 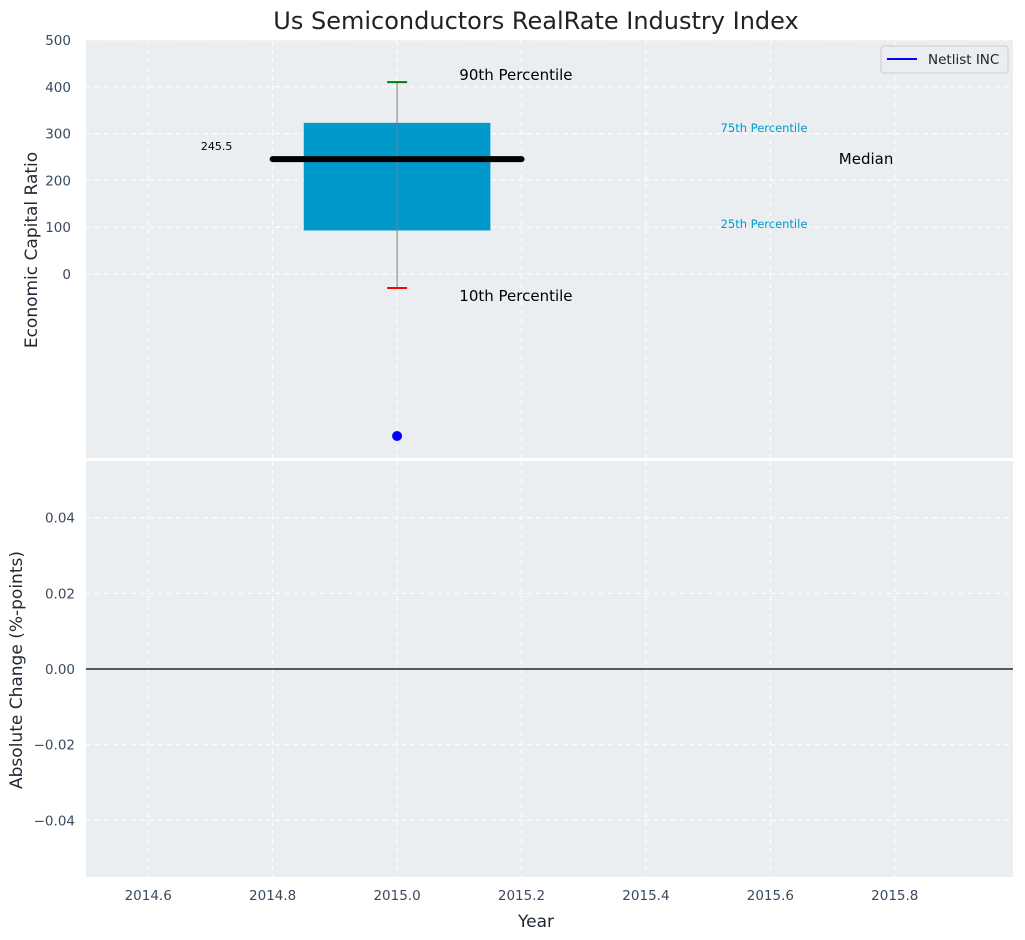 I want to click on p75-annotation: 75th Percentile, so click(x=764, y=128).